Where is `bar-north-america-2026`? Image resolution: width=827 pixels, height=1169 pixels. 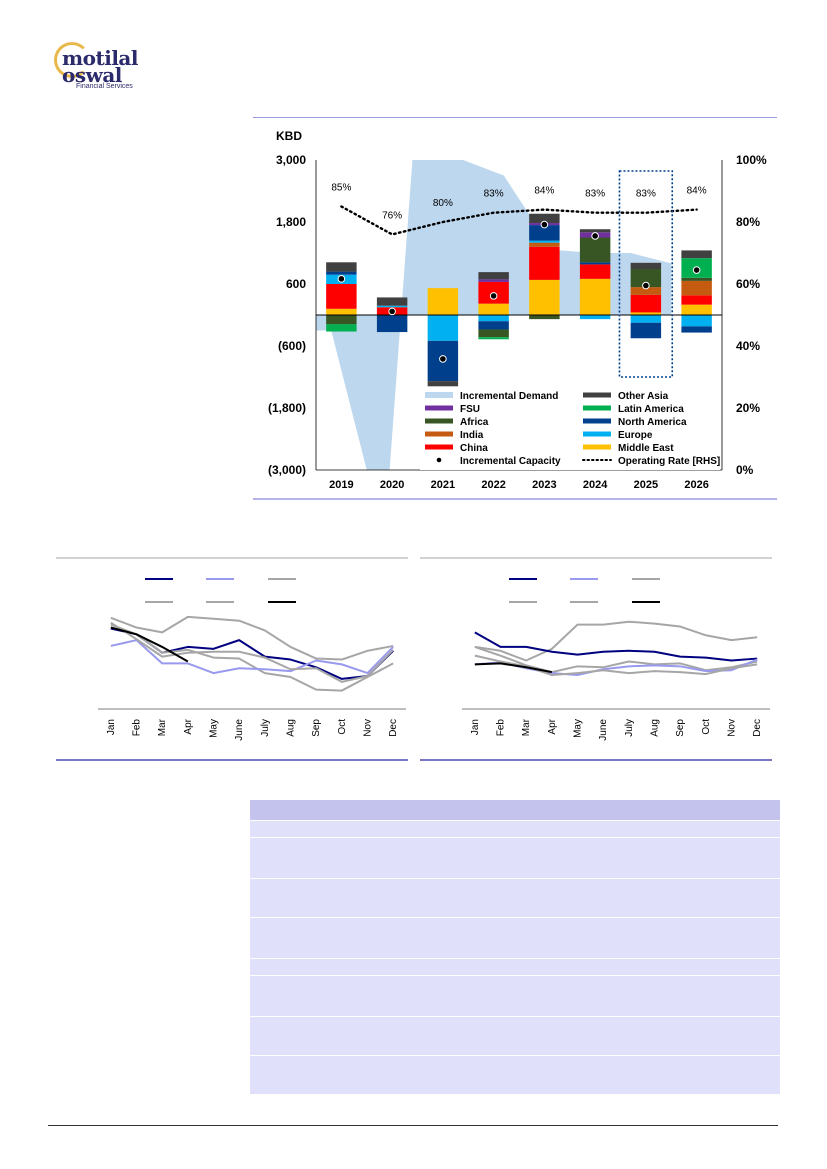 bar-north-america-2026 is located at coordinates (696, 329).